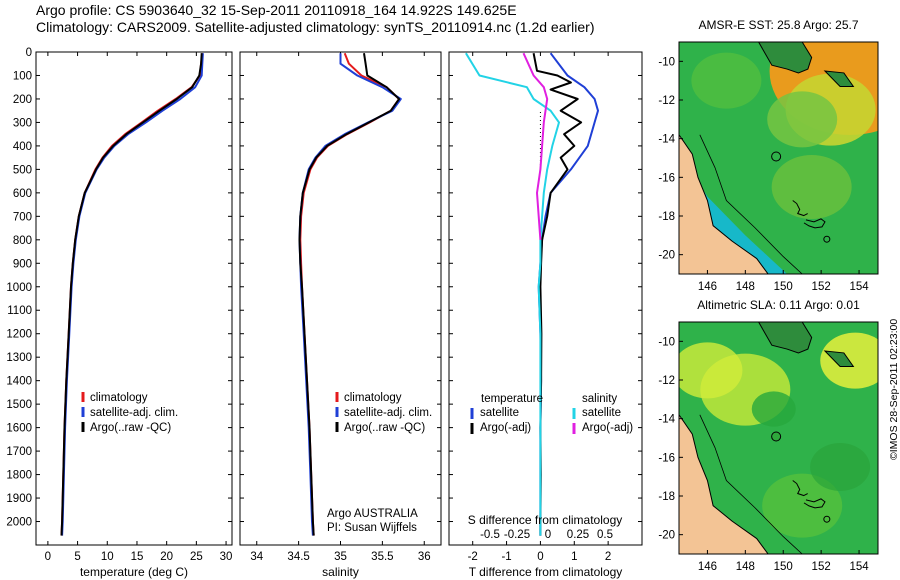 This screenshot has width=900, height=580. I want to click on x-tick-label: 30, so click(226, 557).